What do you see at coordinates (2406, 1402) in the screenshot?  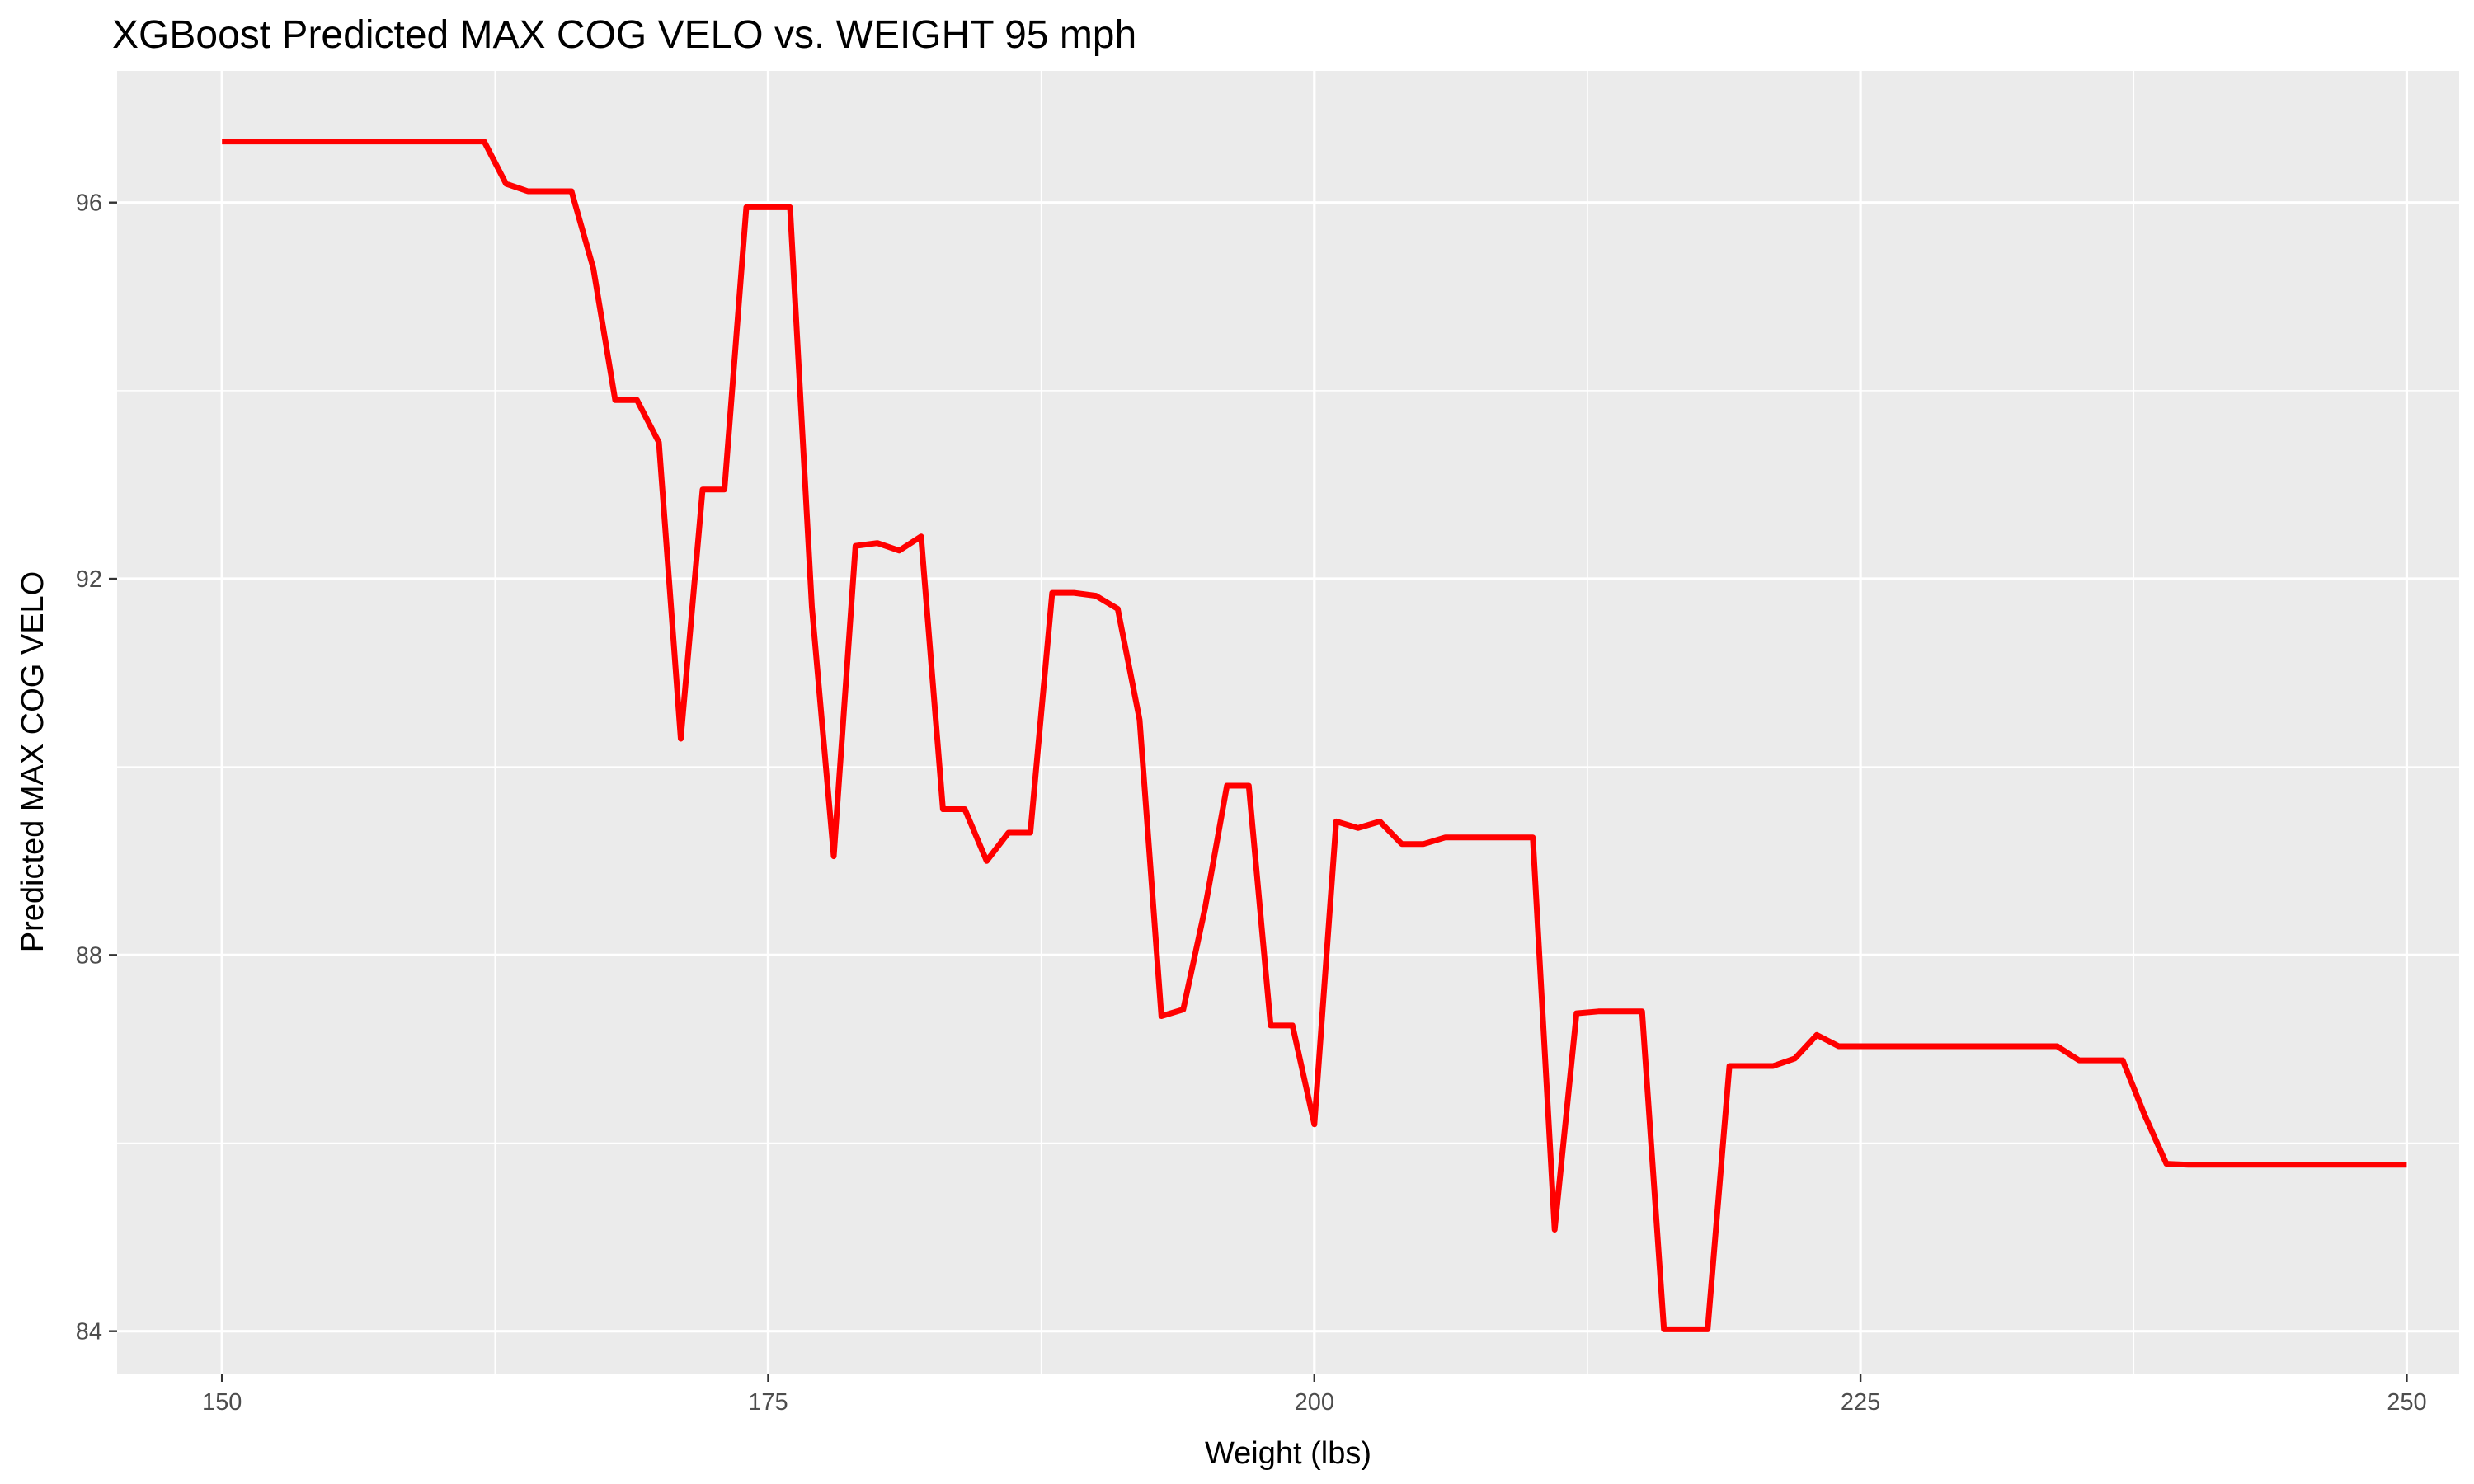 I see `x-tick-label: 250` at bounding box center [2406, 1402].